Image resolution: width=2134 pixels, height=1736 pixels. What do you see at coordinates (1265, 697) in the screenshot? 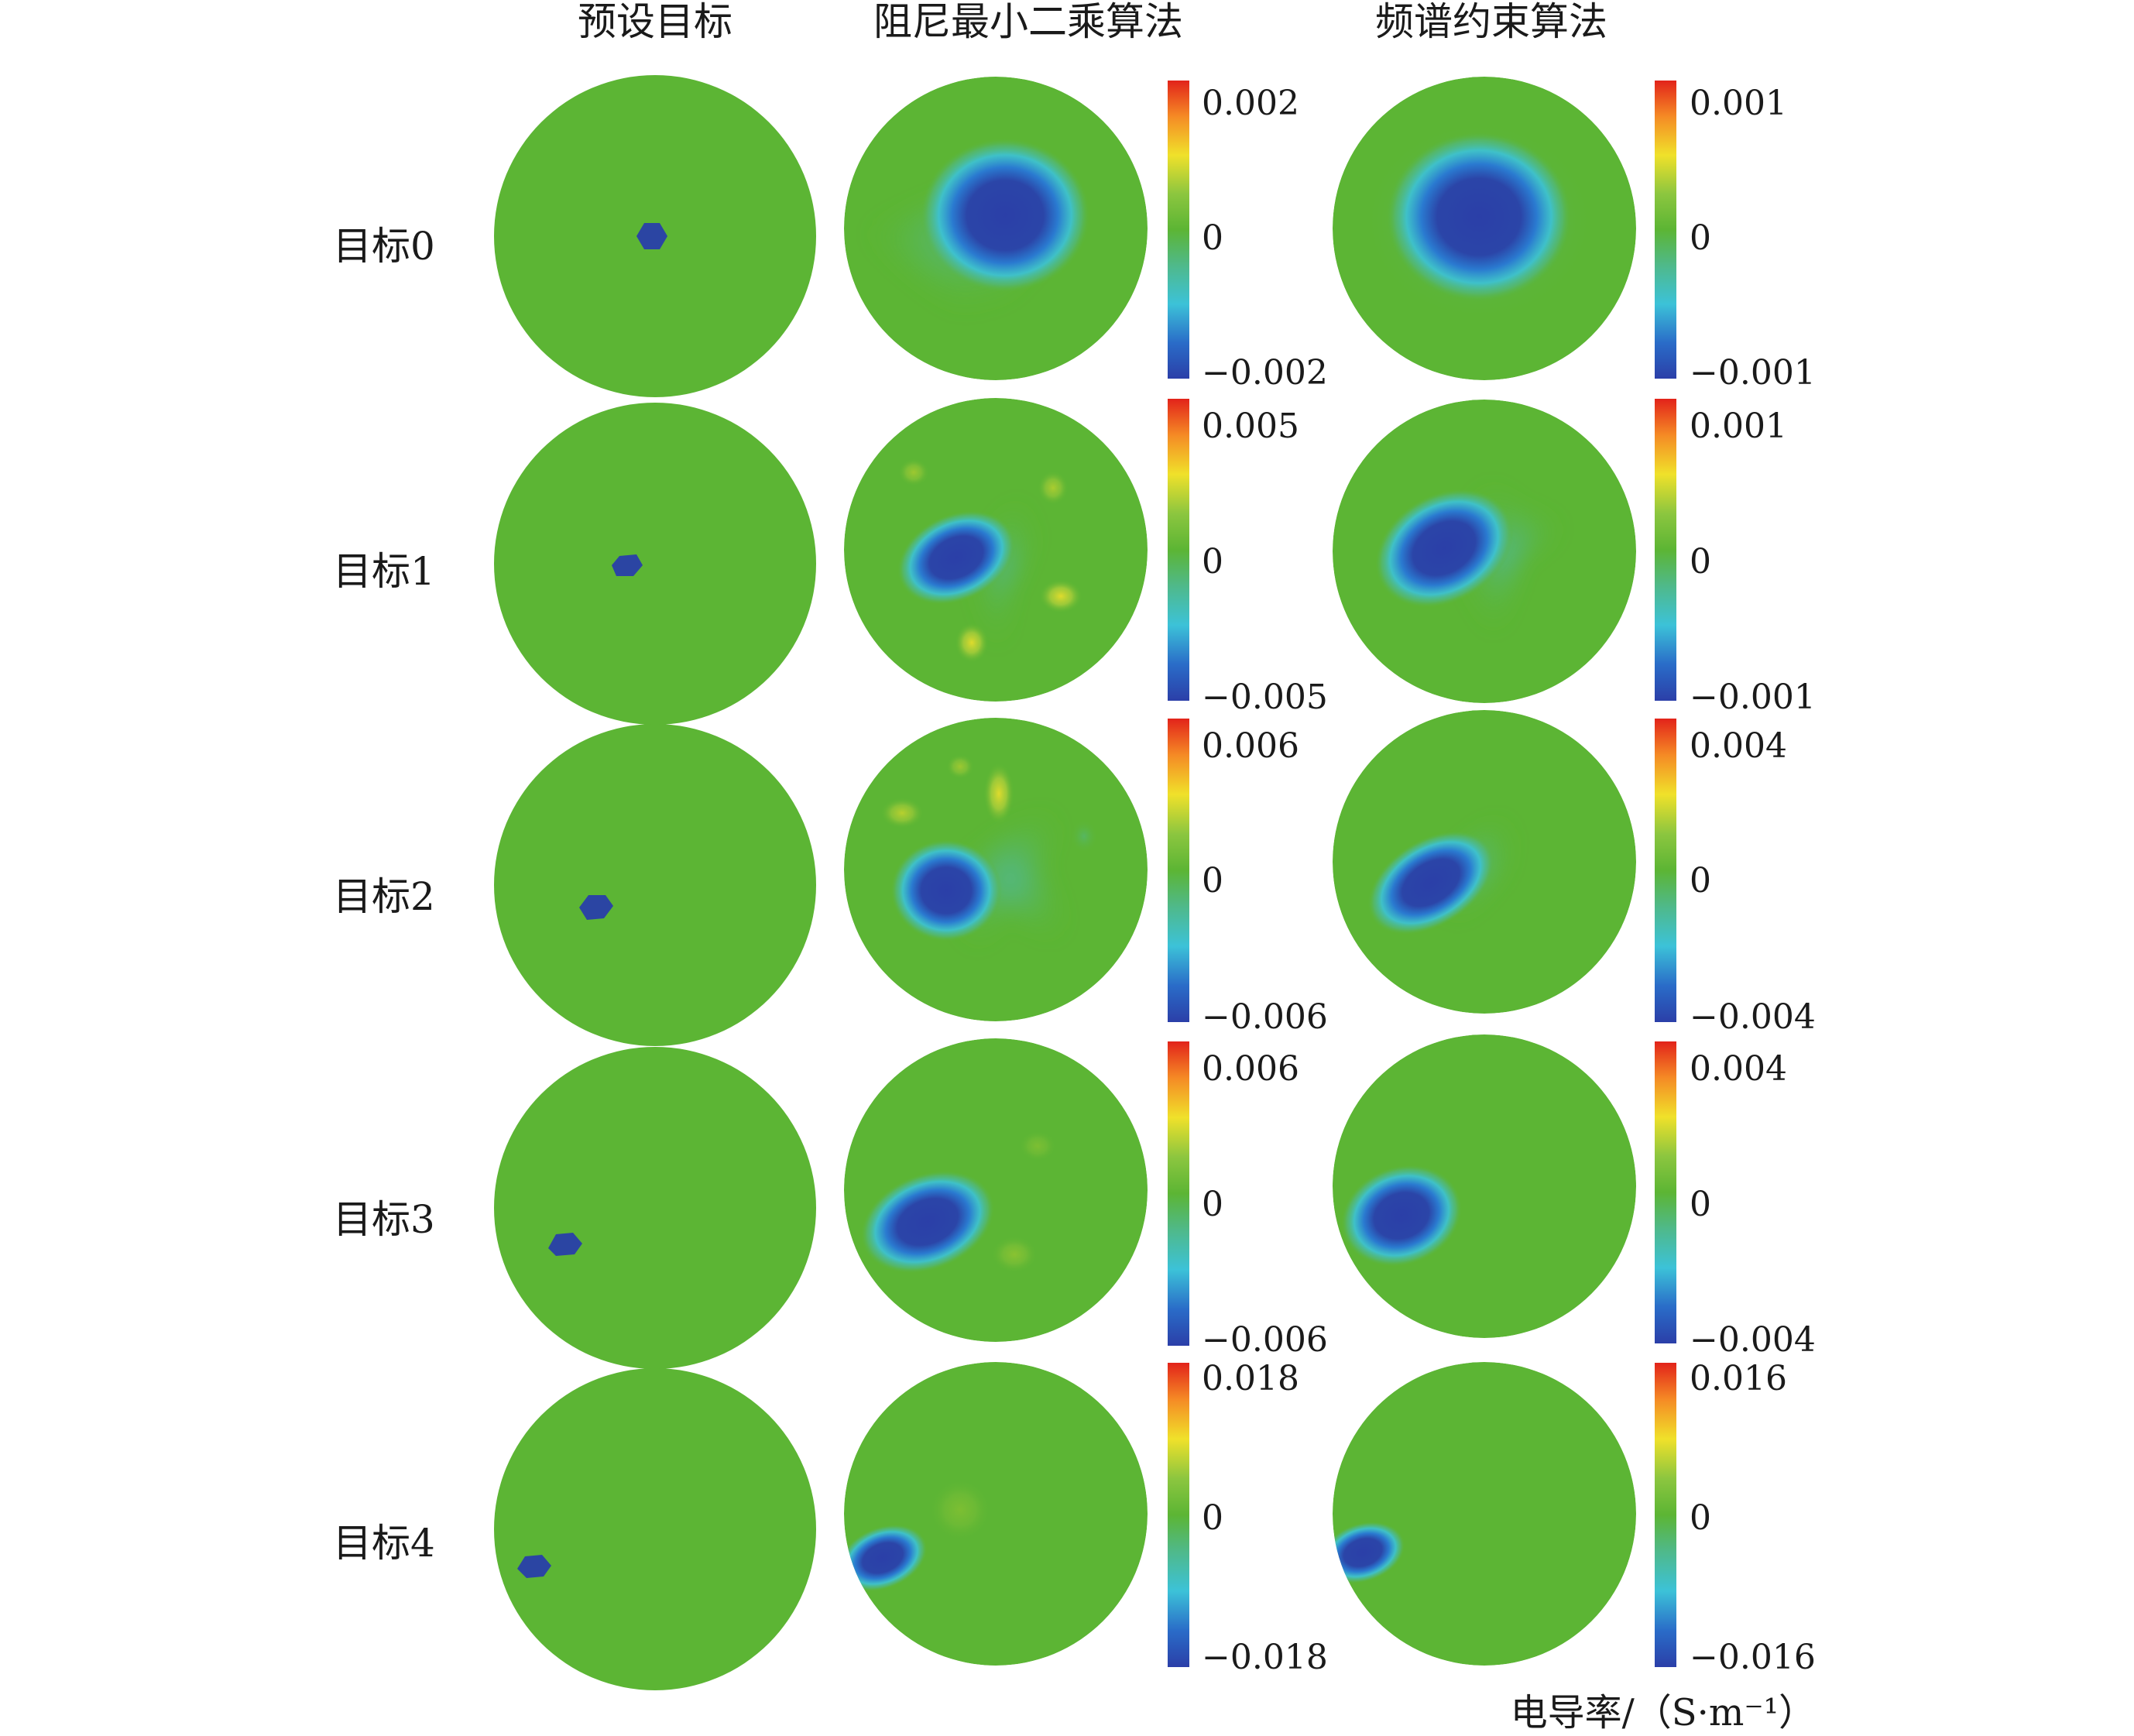
I see `colorbar-min: −0.005` at bounding box center [1265, 697].